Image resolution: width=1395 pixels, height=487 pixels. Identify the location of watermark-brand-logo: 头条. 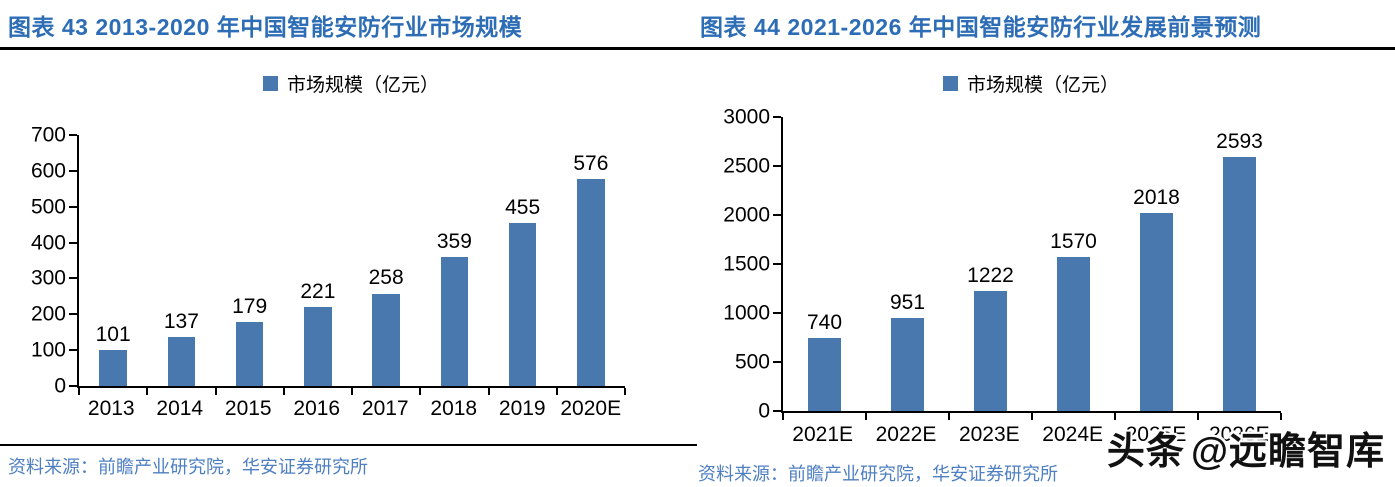
(1145, 452).